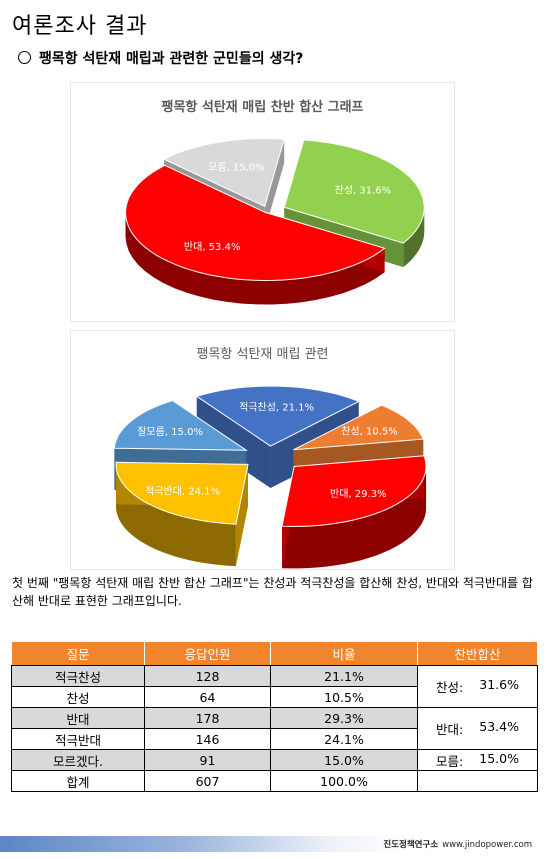 The image size is (550, 859). Describe the element at coordinates (487, 845) in the screenshot. I see `footer-url: www.jindopower.com` at that location.